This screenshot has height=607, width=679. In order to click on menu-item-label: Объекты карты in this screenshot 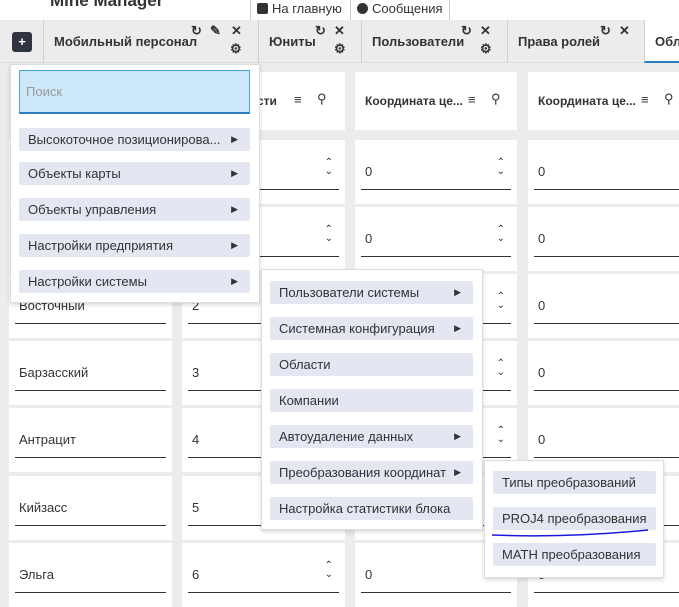, I will do `click(74, 173)`.